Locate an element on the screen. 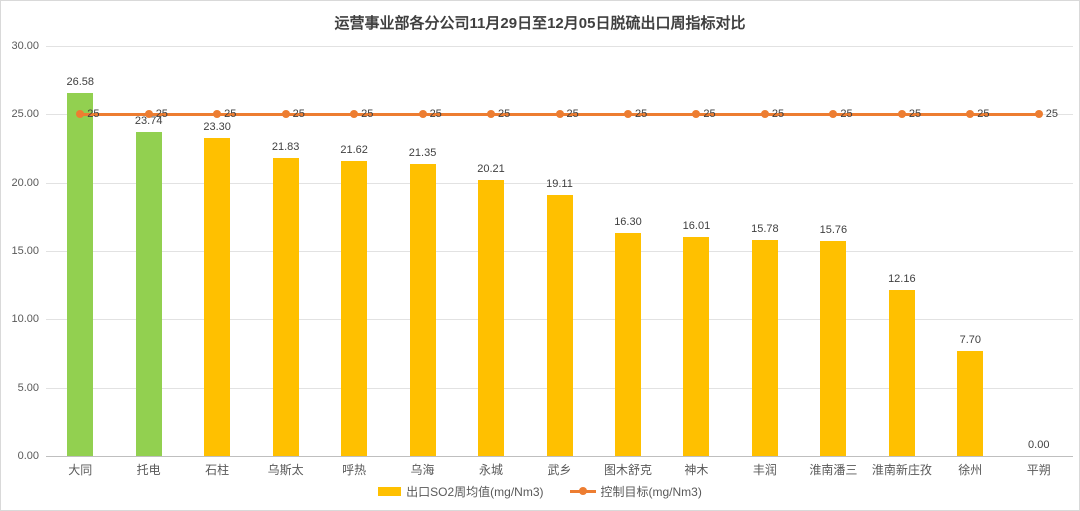  bar-series-swatch is located at coordinates (390, 491).